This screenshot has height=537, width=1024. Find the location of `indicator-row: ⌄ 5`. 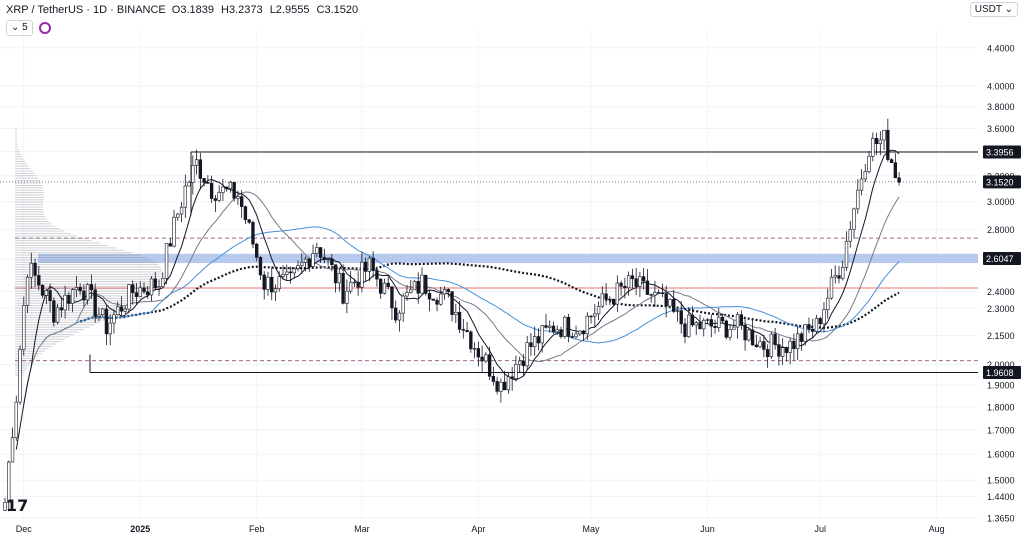

indicator-row: ⌄ 5 is located at coordinates (28, 28).